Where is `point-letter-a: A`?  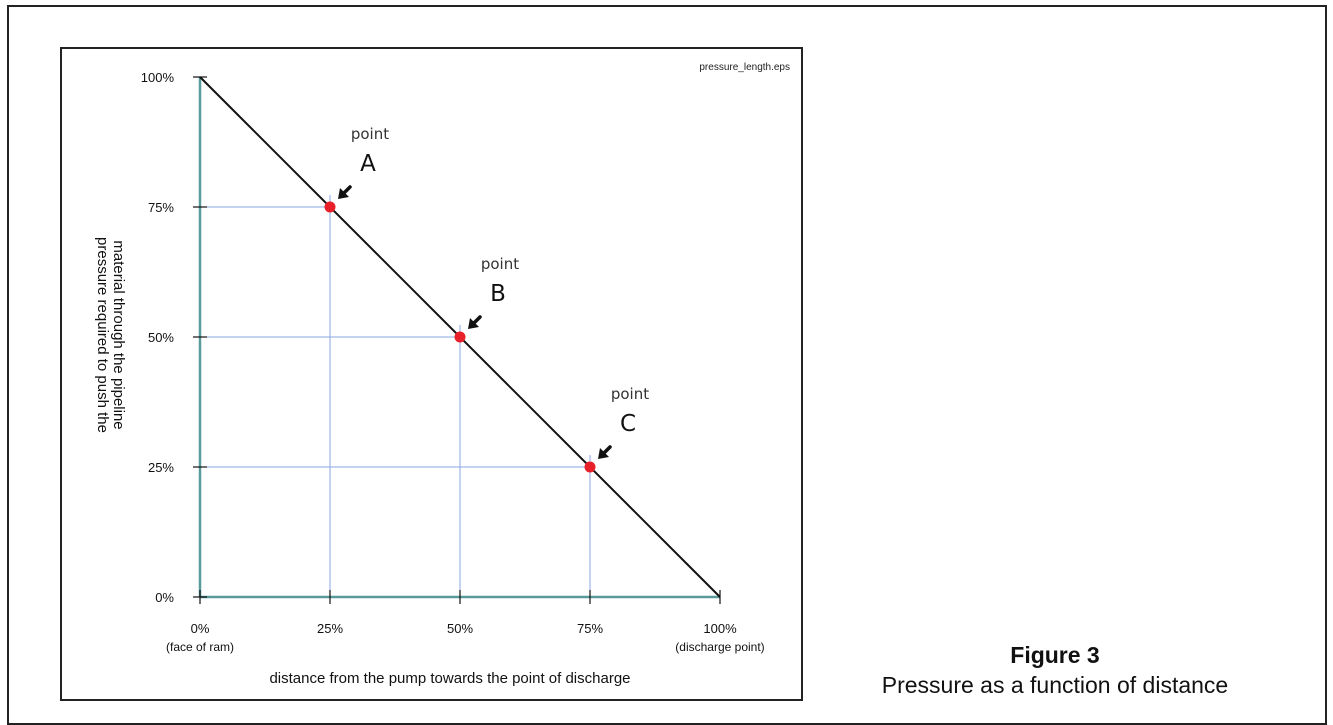 point-letter-a: A is located at coordinates (368, 164).